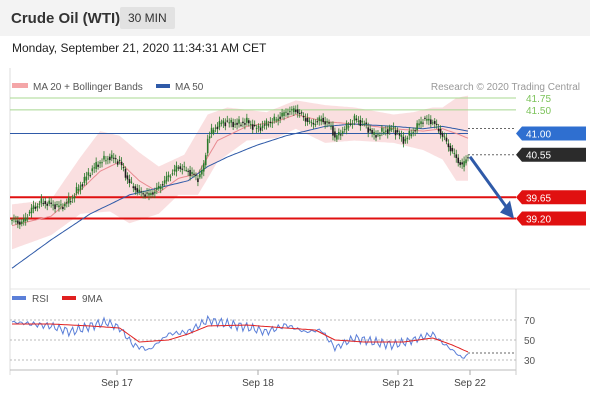  Describe the element at coordinates (66, 18) in the screenshot. I see `chart-title: Crude Oil (WTI)` at that location.